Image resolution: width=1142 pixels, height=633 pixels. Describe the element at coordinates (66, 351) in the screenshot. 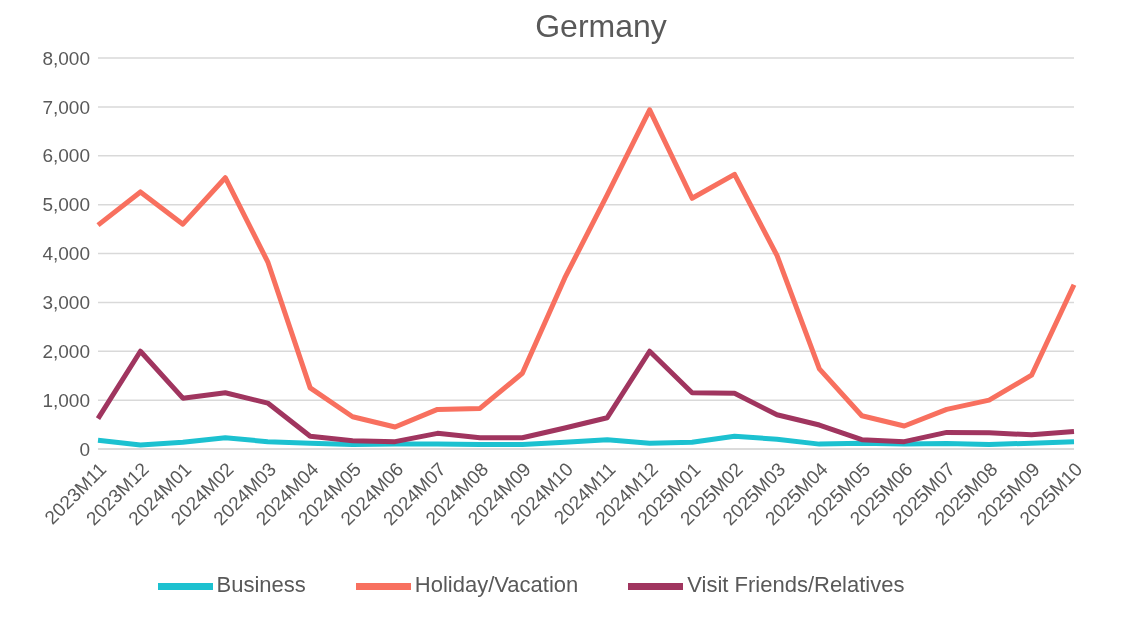

I see `y-tick-label: 2,000` at that location.